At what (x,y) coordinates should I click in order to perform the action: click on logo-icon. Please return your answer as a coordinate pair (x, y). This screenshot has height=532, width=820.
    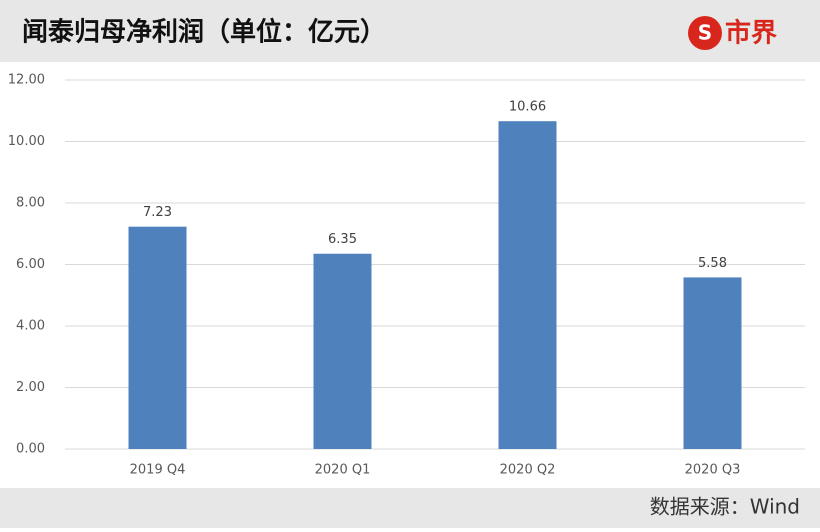
    Looking at the image, I should click on (705, 33).